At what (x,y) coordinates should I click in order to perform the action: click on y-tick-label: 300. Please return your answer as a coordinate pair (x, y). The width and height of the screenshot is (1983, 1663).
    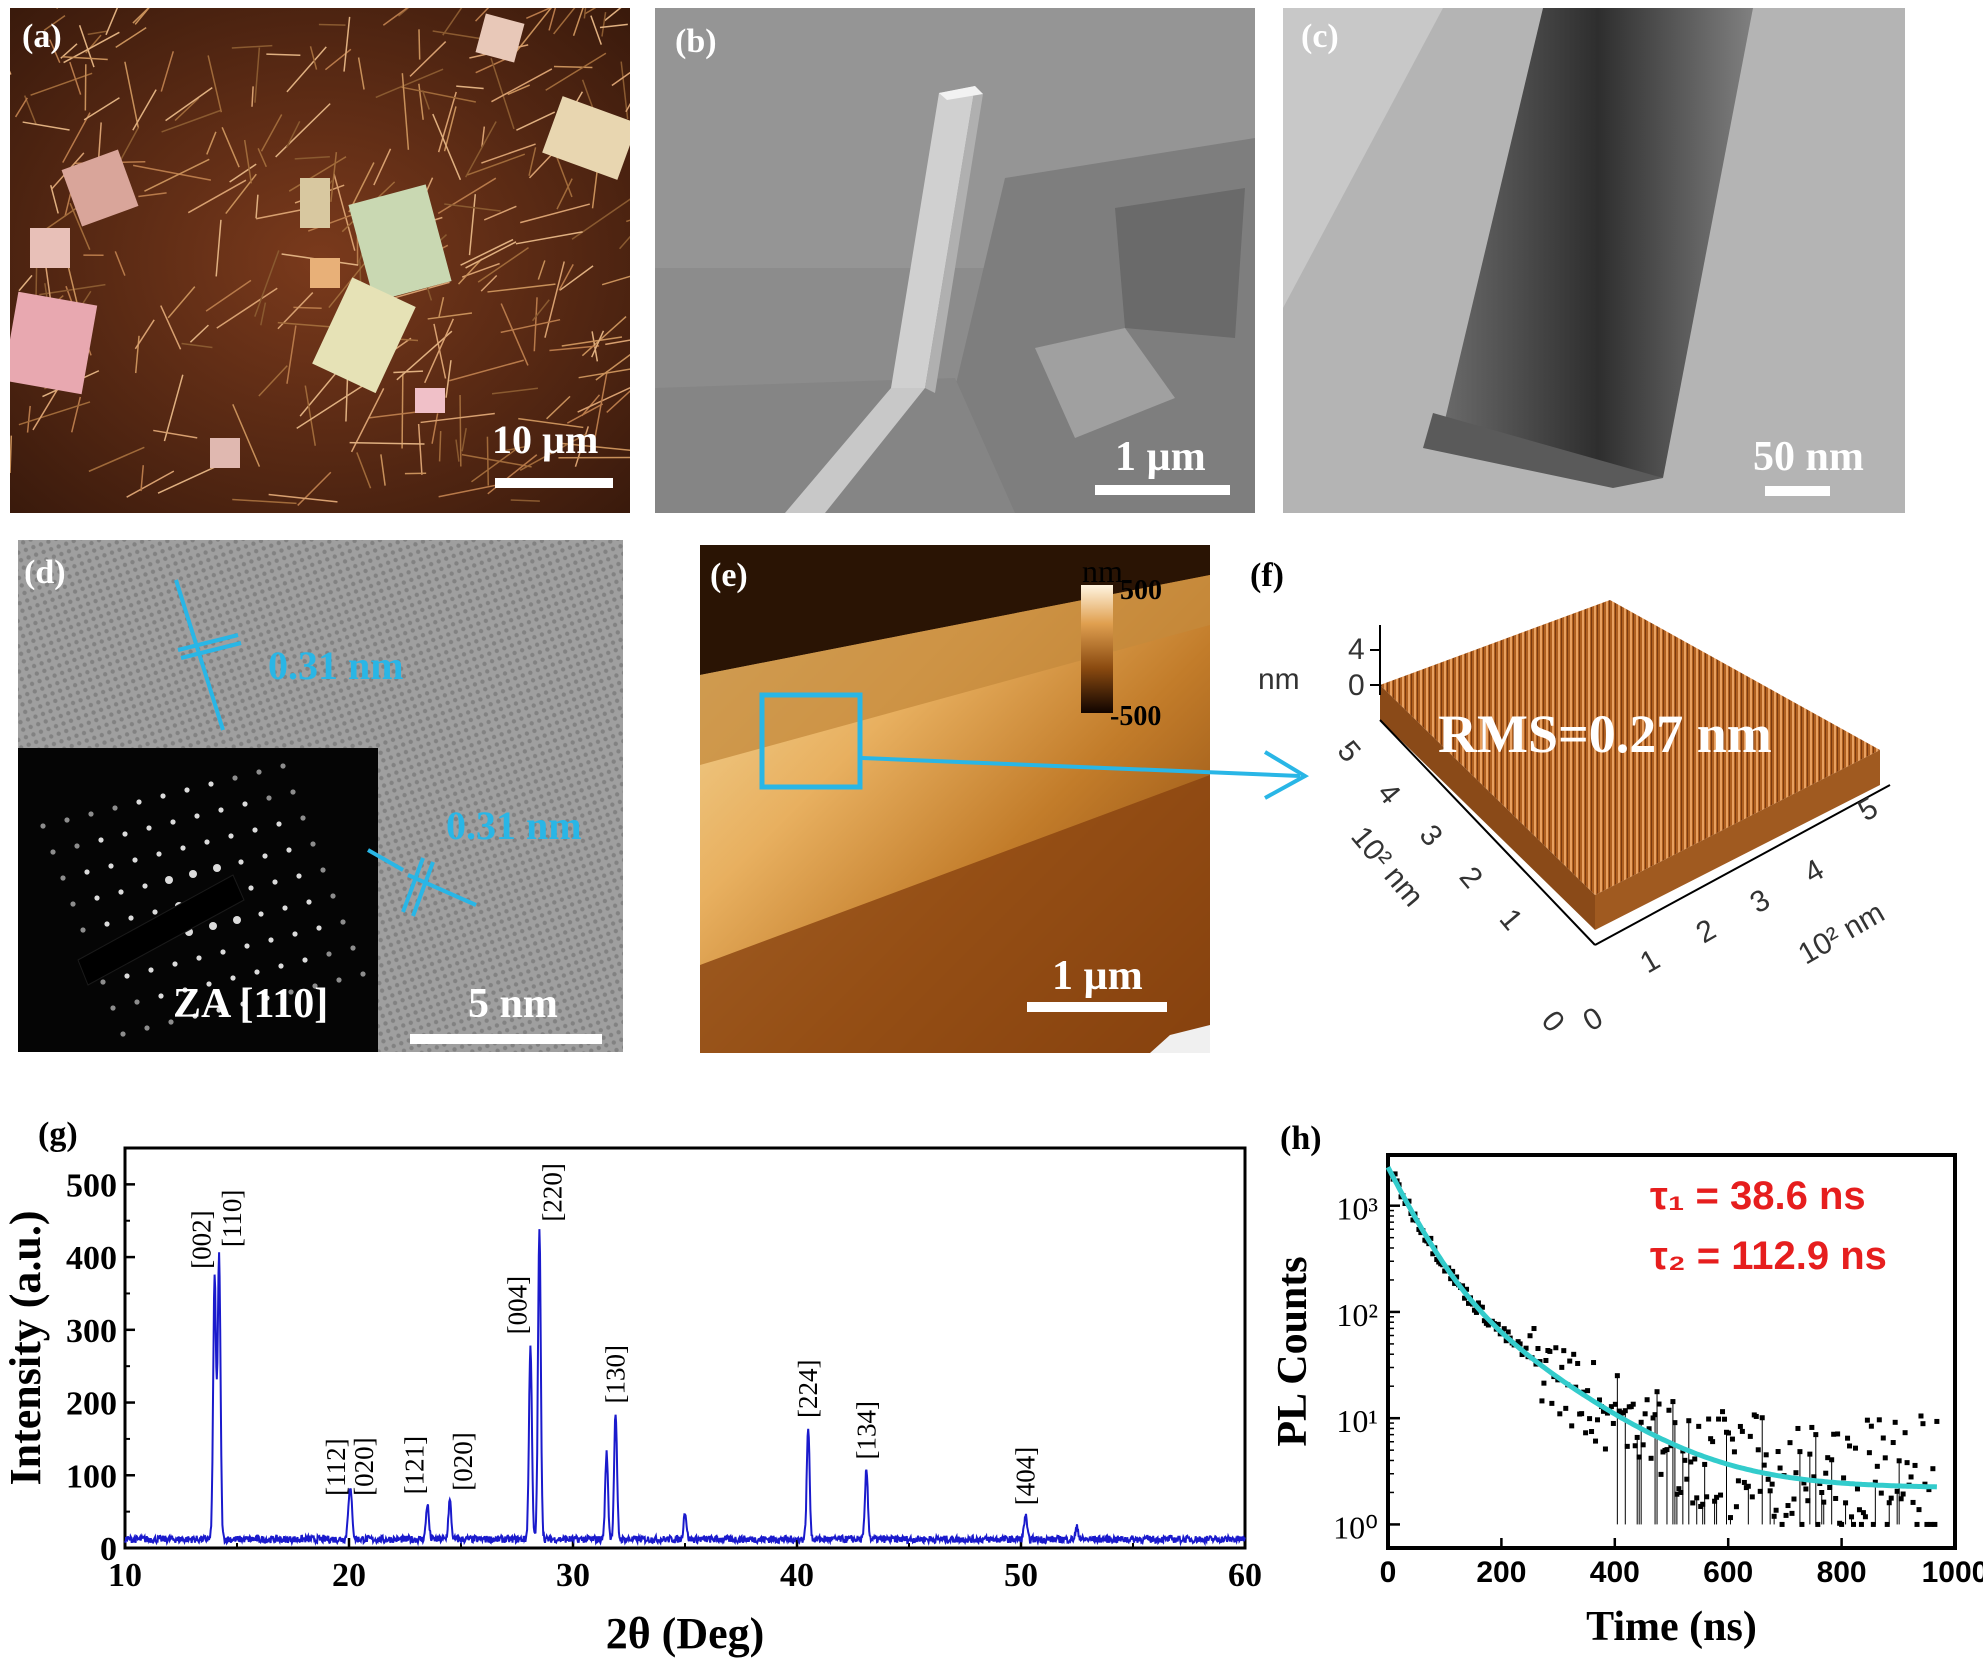
    Looking at the image, I should click on (91, 1331).